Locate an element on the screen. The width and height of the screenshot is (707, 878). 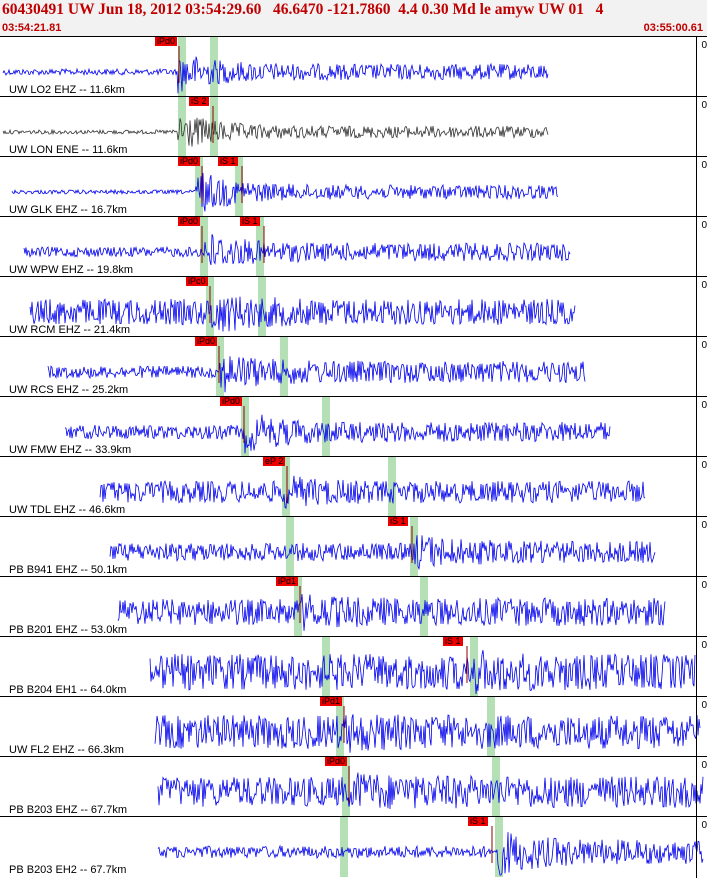
station-label: UW LO2 EHZ -- 11.6km is located at coordinates (67, 90).